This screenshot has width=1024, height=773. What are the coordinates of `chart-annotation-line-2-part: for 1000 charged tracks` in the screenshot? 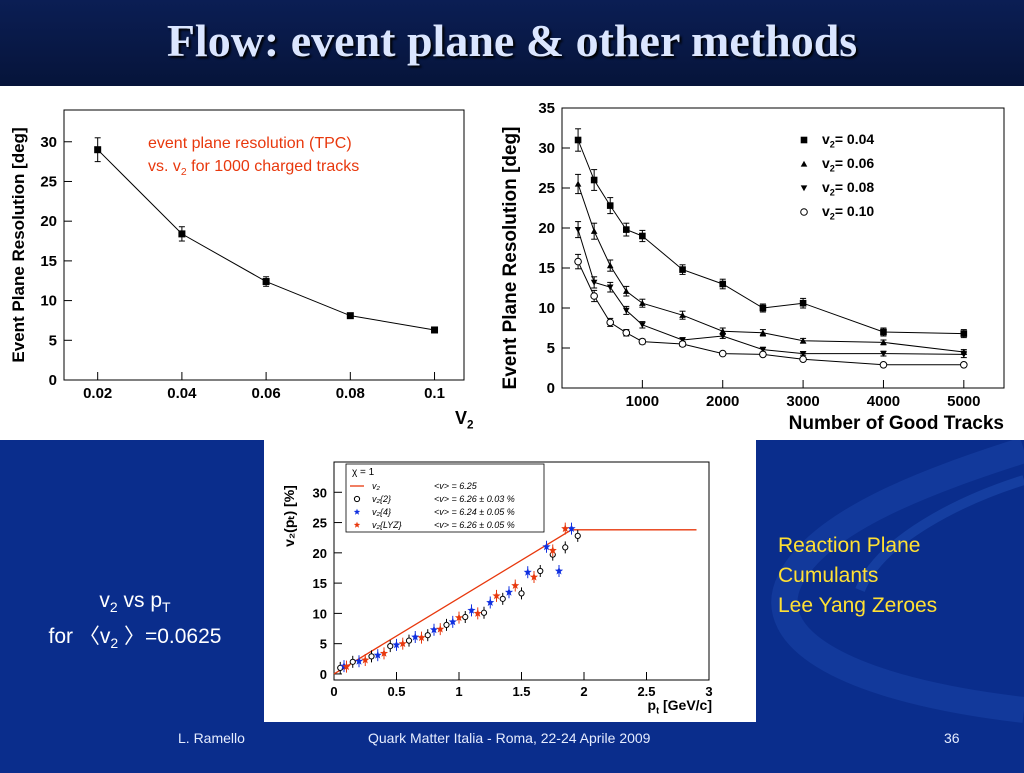 It's located at (273, 166).